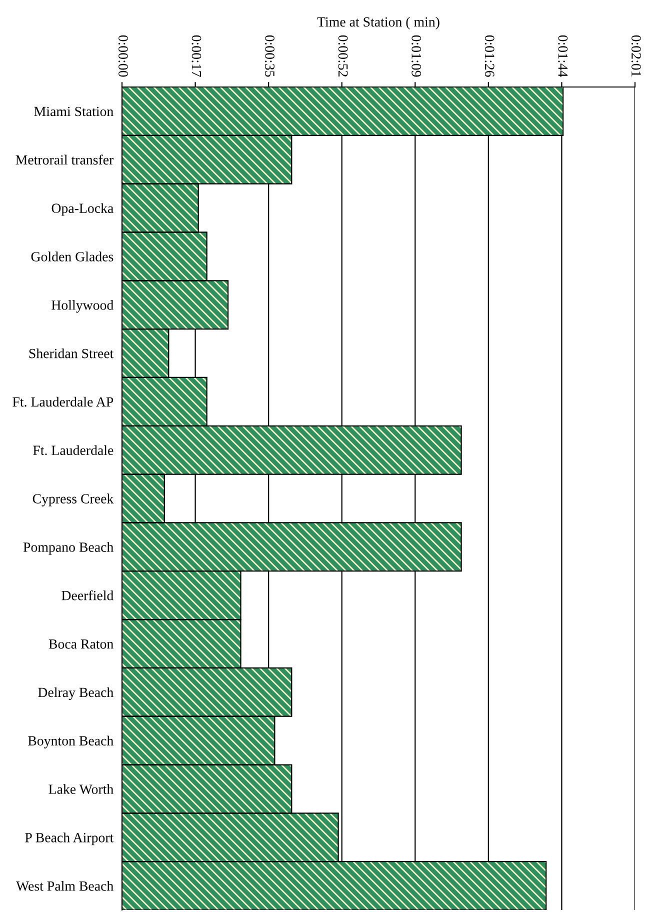 The width and height of the screenshot is (654, 912). Describe the element at coordinates (83, 306) in the screenshot. I see `y-tick-label: Hollywood` at that location.